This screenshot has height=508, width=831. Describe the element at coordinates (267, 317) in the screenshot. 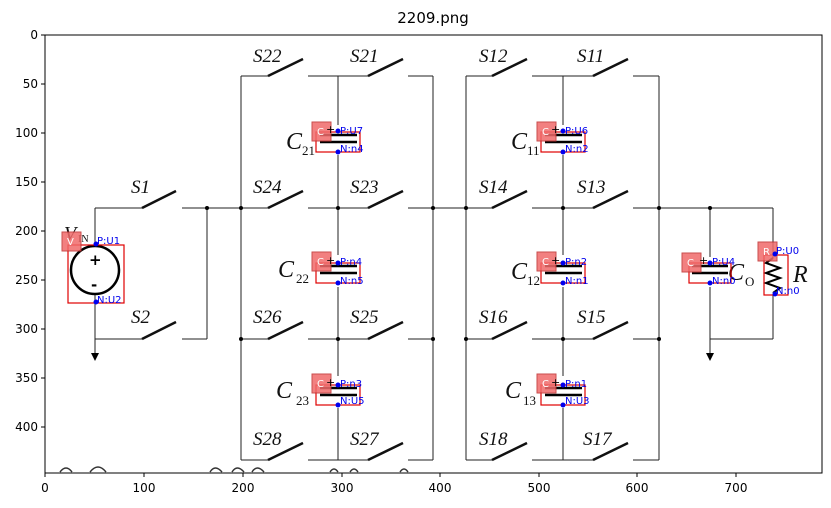

I see `switch-label-s26: S26` at that location.